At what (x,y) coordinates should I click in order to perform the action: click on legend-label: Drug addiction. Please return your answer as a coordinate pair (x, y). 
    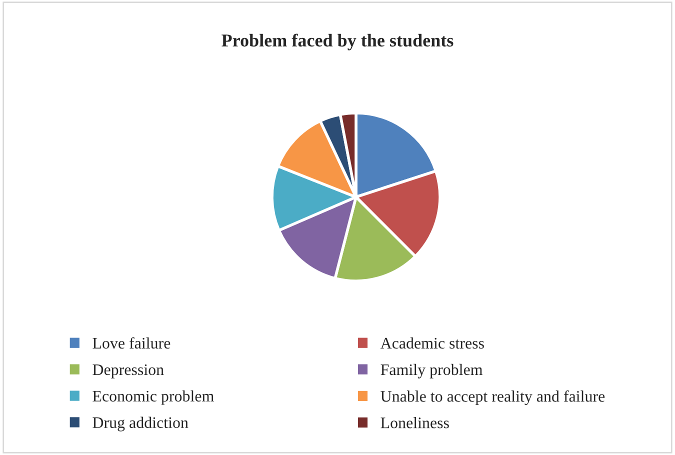
    Looking at the image, I should click on (140, 424).